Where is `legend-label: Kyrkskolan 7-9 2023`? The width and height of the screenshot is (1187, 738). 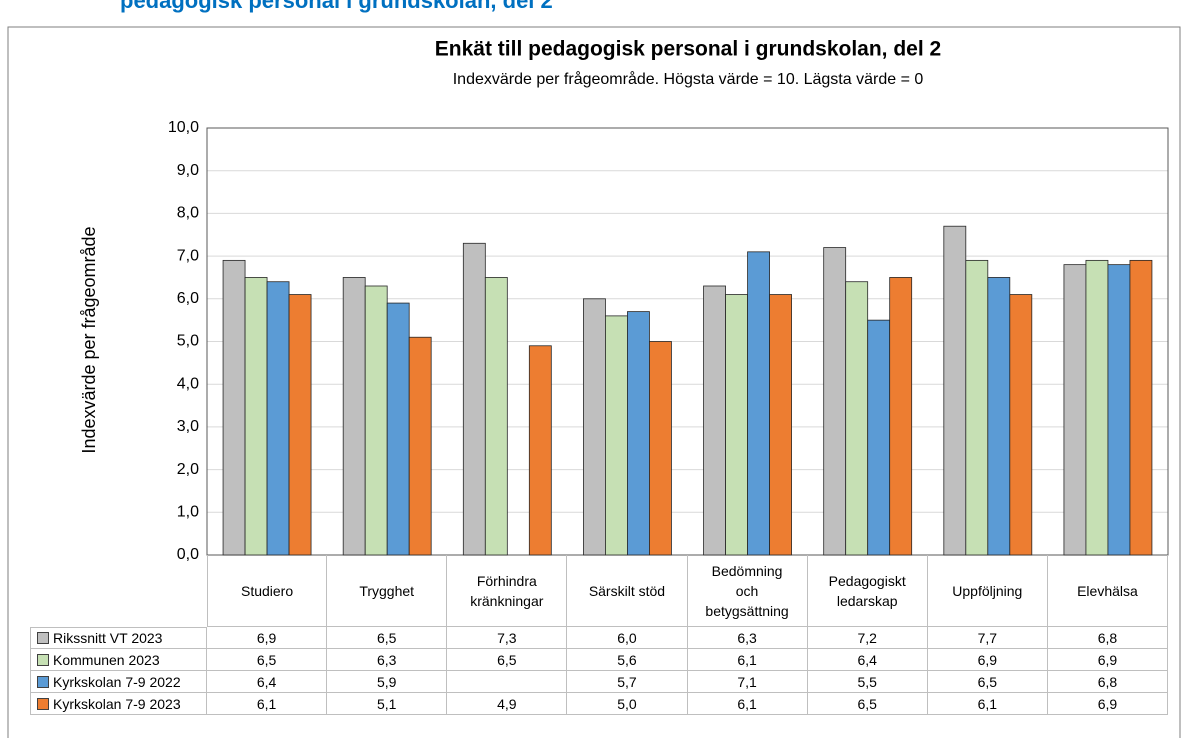 legend-label: Kyrkskolan 7-9 2023 is located at coordinates (117, 703).